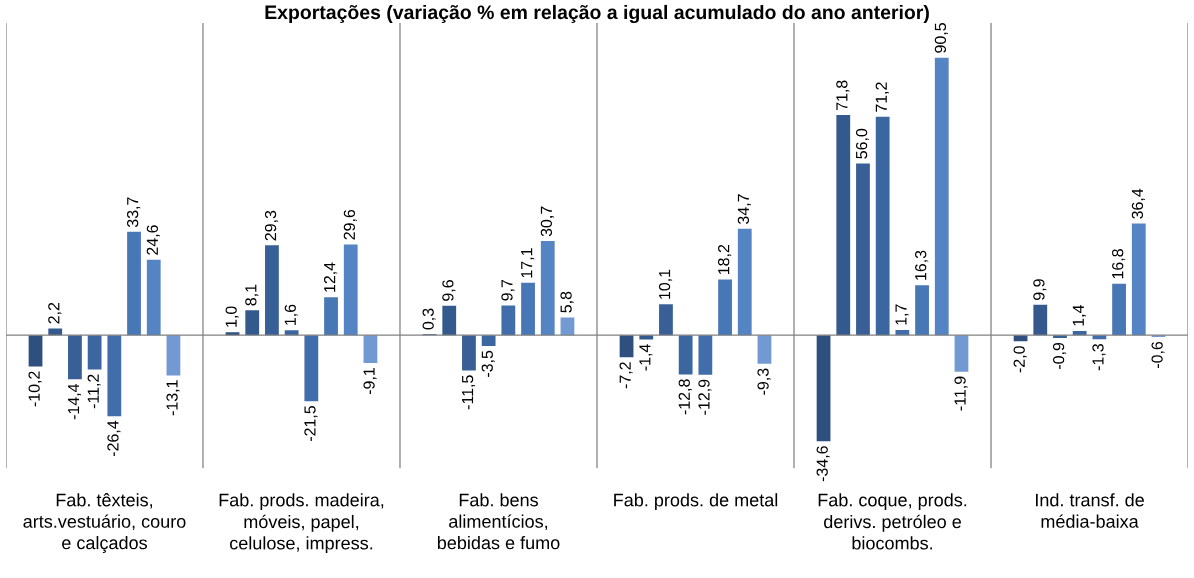 This screenshot has width=1194, height=578. I want to click on data-label: 9,9, so click(1040, 289).